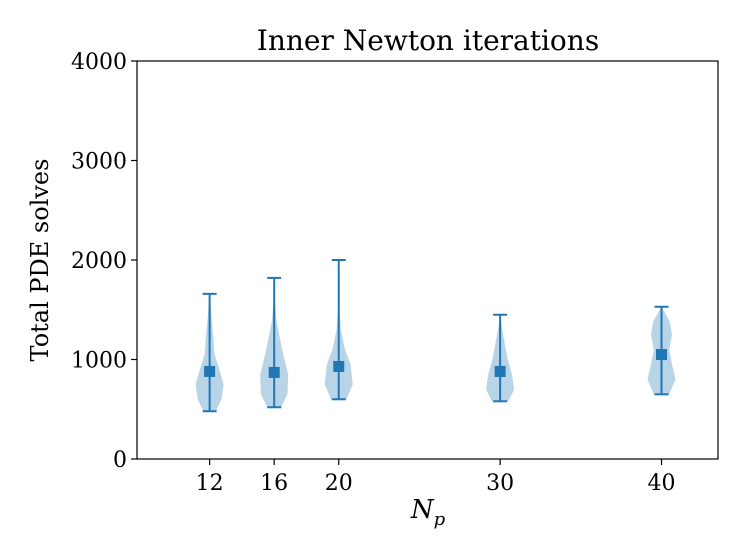 This screenshot has width=747, height=560. Describe the element at coordinates (428, 40) in the screenshot. I see `chart-title: Inner Newton iterations` at that location.